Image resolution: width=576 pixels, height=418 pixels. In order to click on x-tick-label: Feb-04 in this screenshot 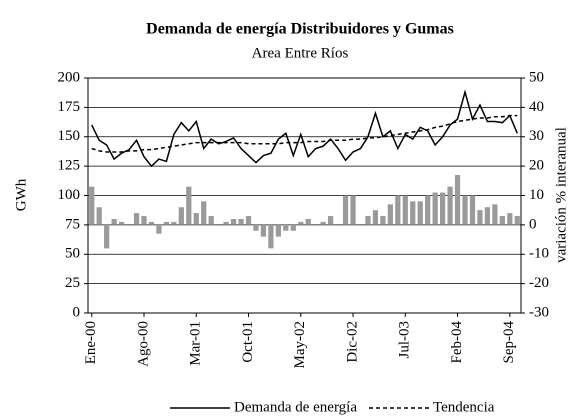, I will do `click(457, 342)`.